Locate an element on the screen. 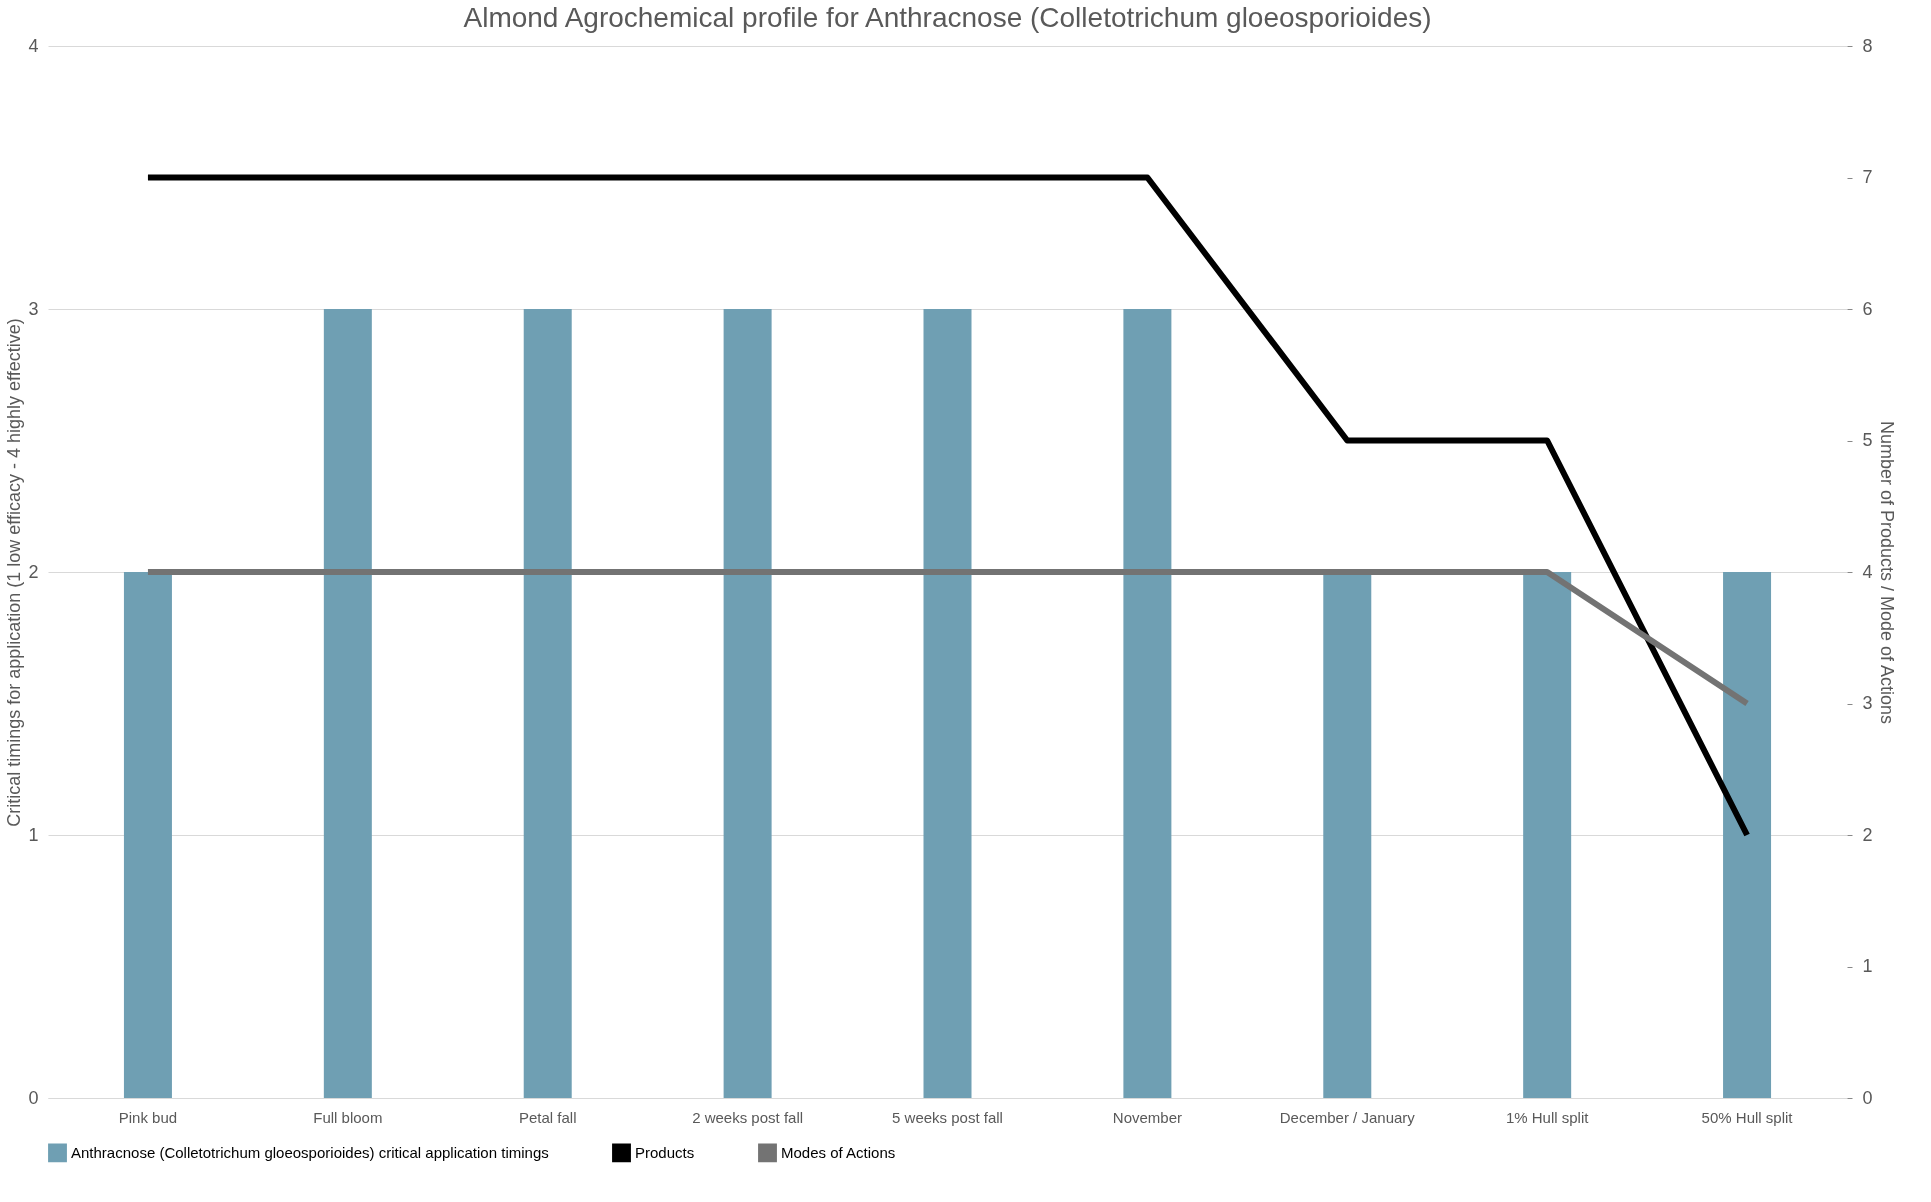 The height and width of the screenshot is (1202, 1931). x-tick-label: December / January is located at coordinates (1347, 1117).